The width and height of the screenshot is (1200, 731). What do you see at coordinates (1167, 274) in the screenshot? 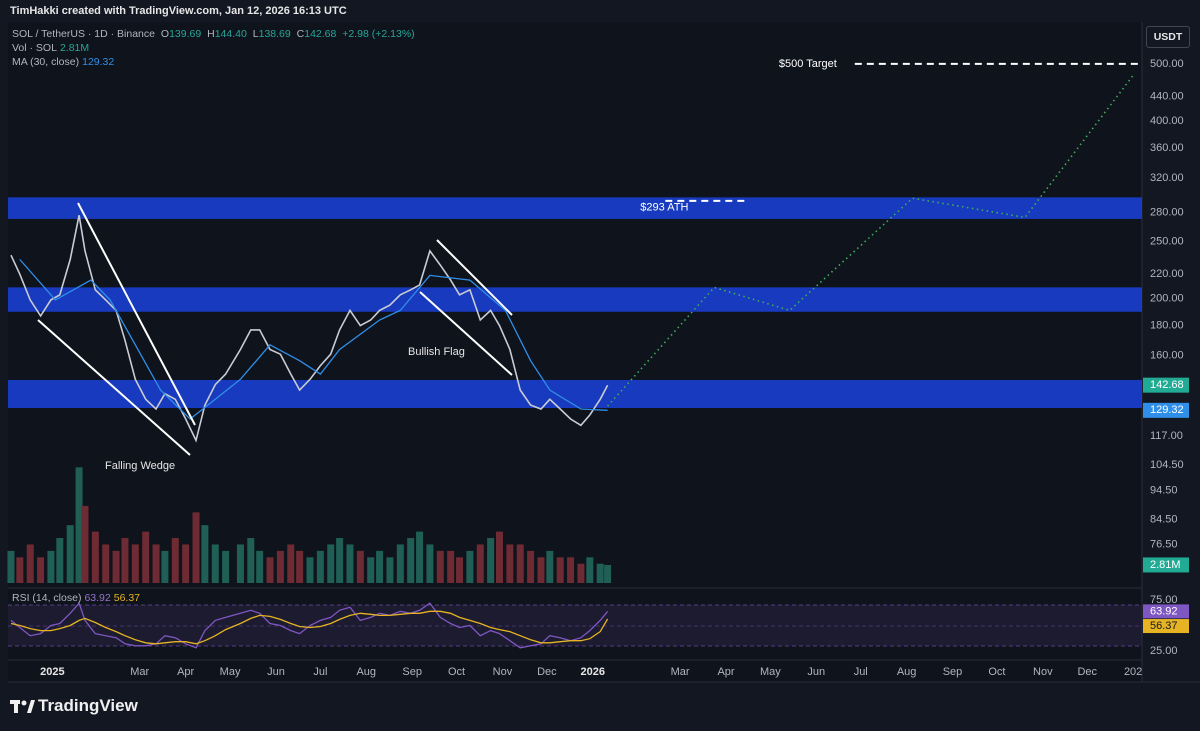
I see `y-tick-label: 220.00` at bounding box center [1167, 274].